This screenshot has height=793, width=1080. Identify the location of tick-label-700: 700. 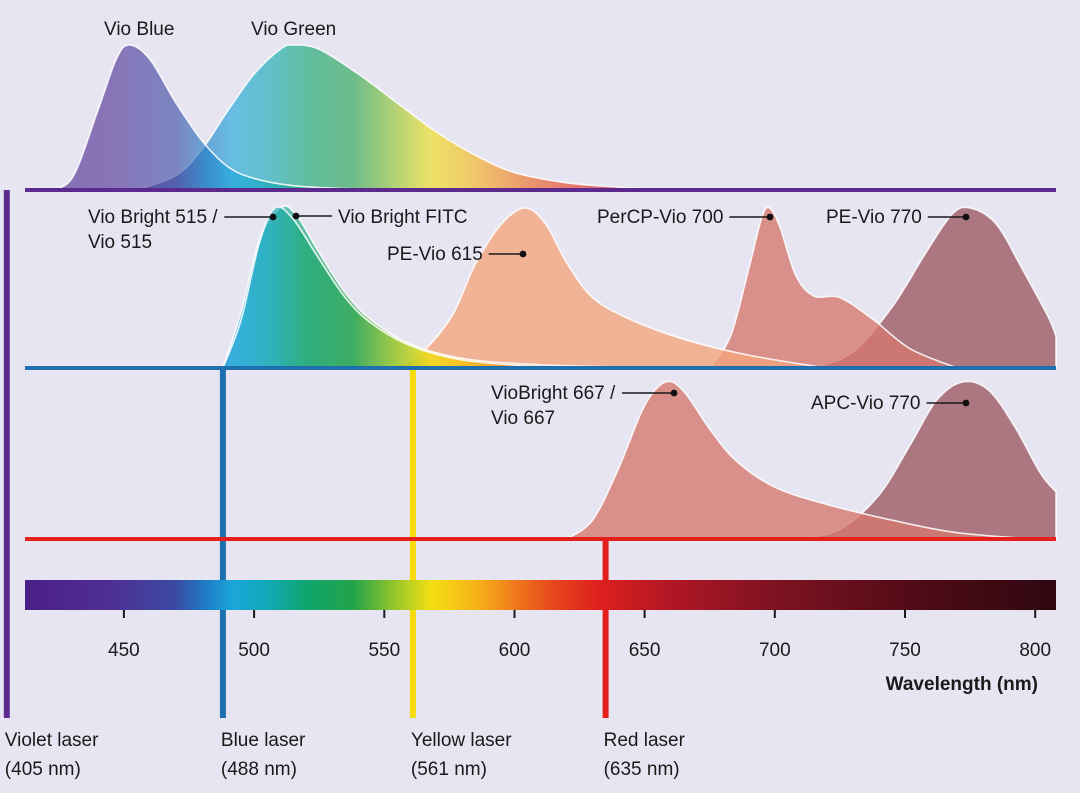
(775, 650).